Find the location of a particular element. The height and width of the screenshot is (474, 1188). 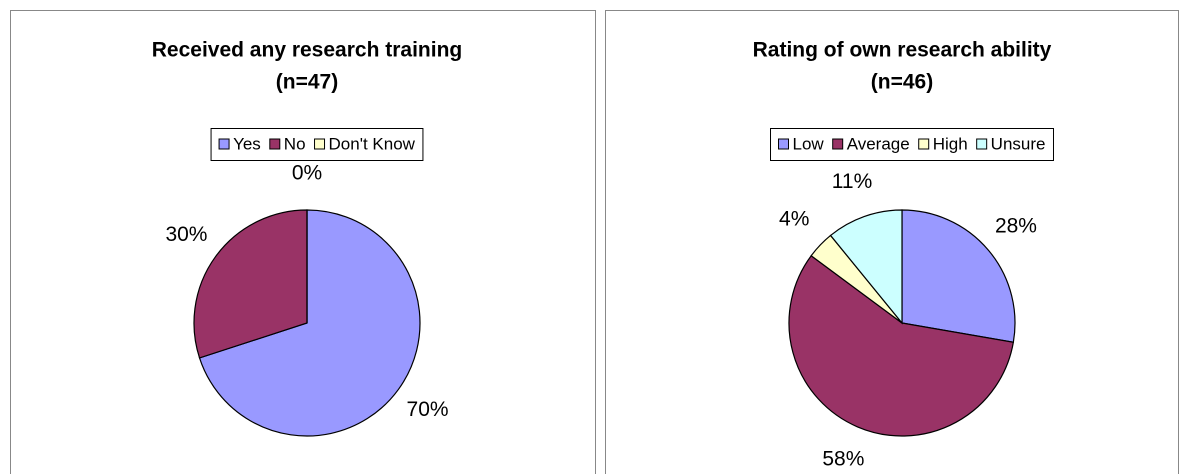

data-label: 30% is located at coordinates (186, 234).